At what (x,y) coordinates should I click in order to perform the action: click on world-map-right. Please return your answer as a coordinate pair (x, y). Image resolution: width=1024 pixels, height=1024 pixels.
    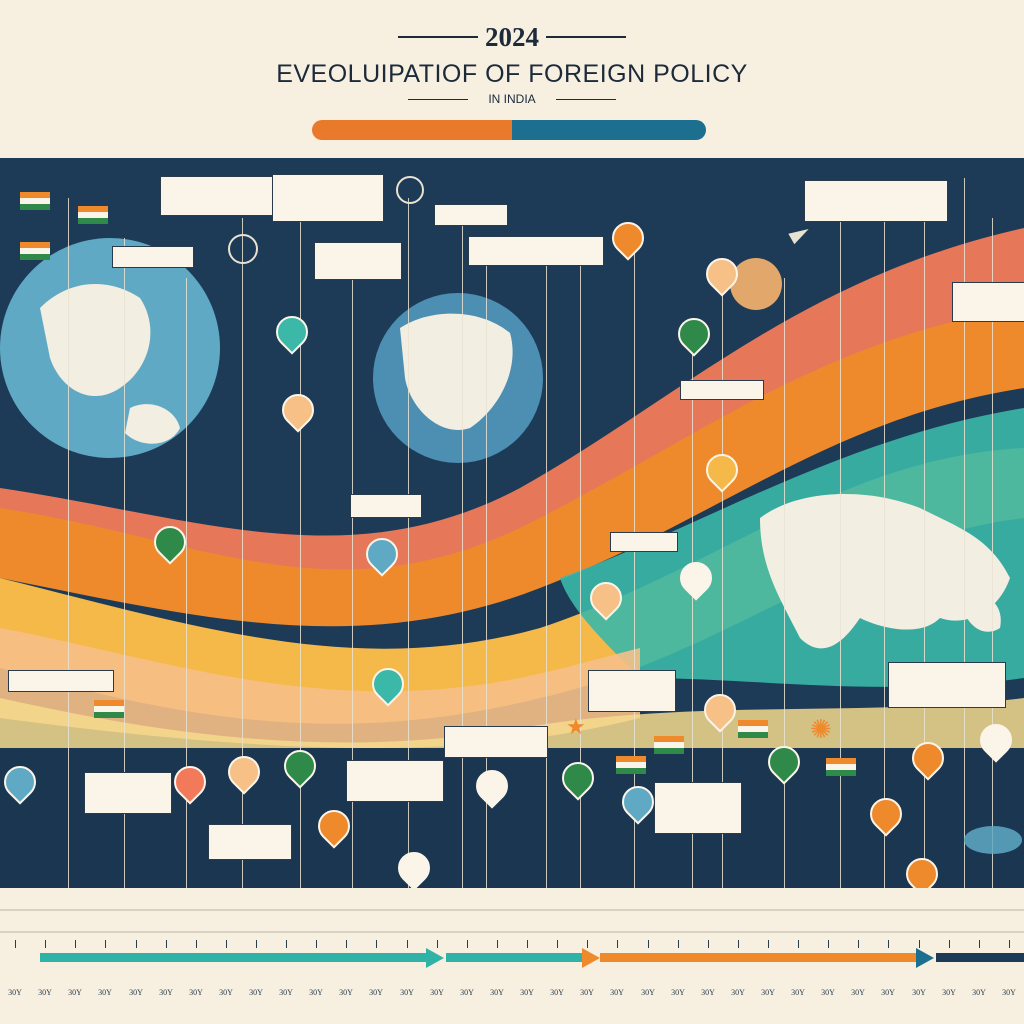
    Looking at the image, I should click on (885, 571).